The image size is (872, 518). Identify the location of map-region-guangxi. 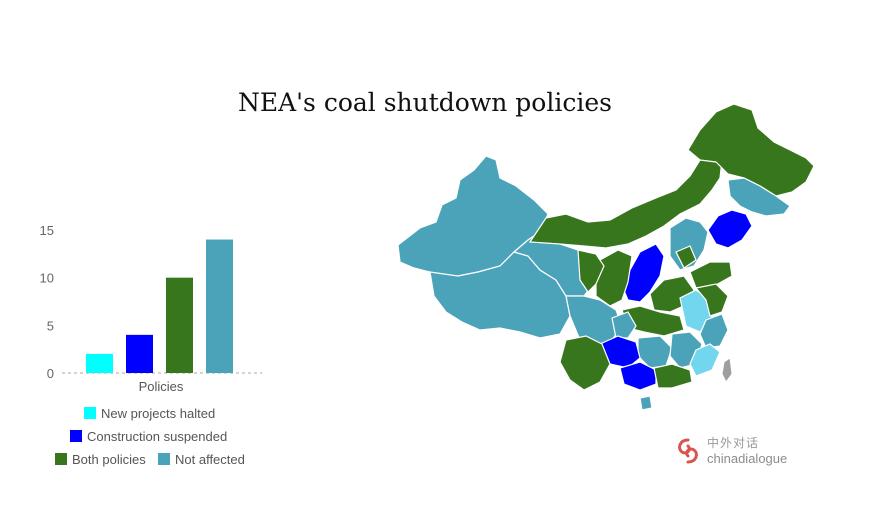
(638, 376).